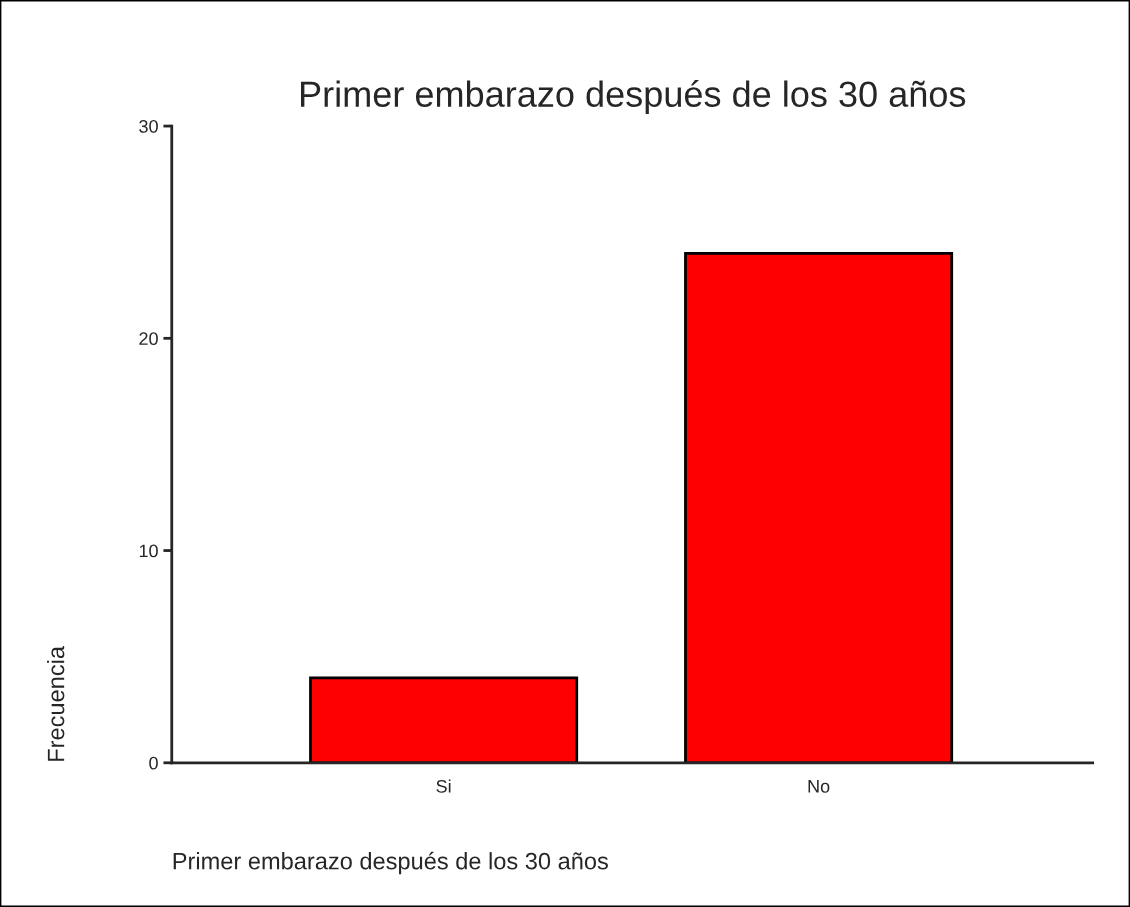 This screenshot has height=907, width=1130. What do you see at coordinates (633, 97) in the screenshot?
I see `chart-title: Primer embarazo después de los 30 años` at bounding box center [633, 97].